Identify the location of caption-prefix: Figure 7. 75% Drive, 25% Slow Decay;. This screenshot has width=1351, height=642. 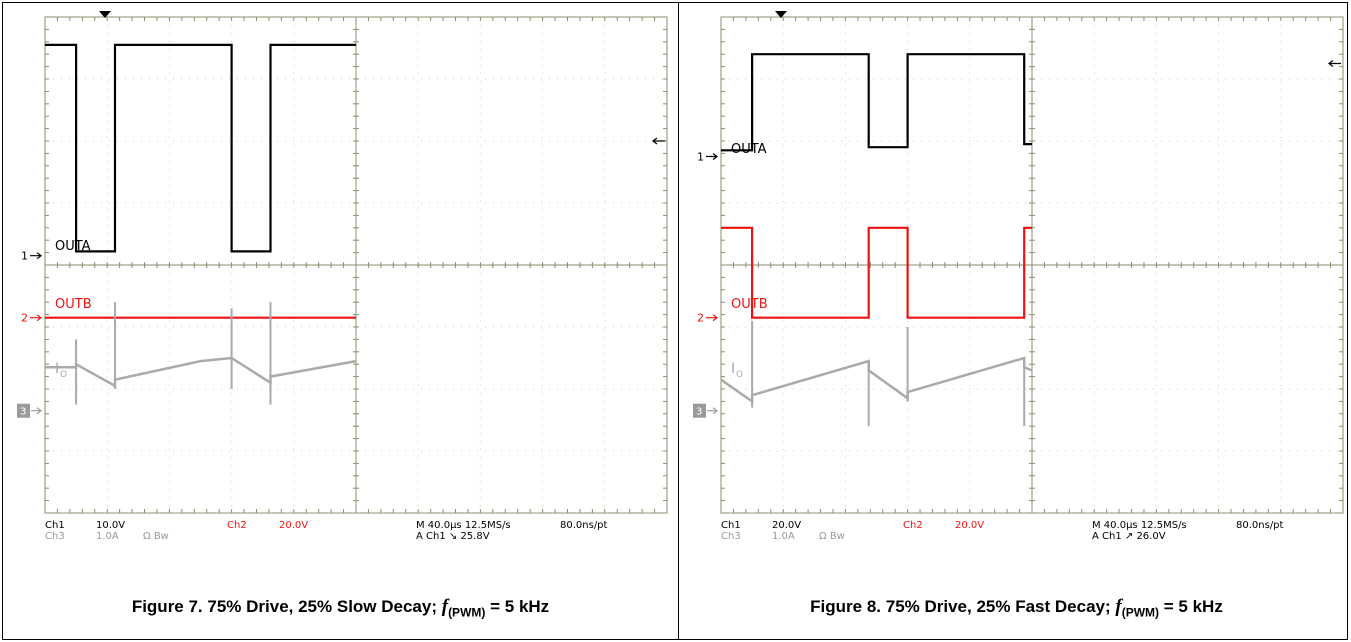
(286, 606).